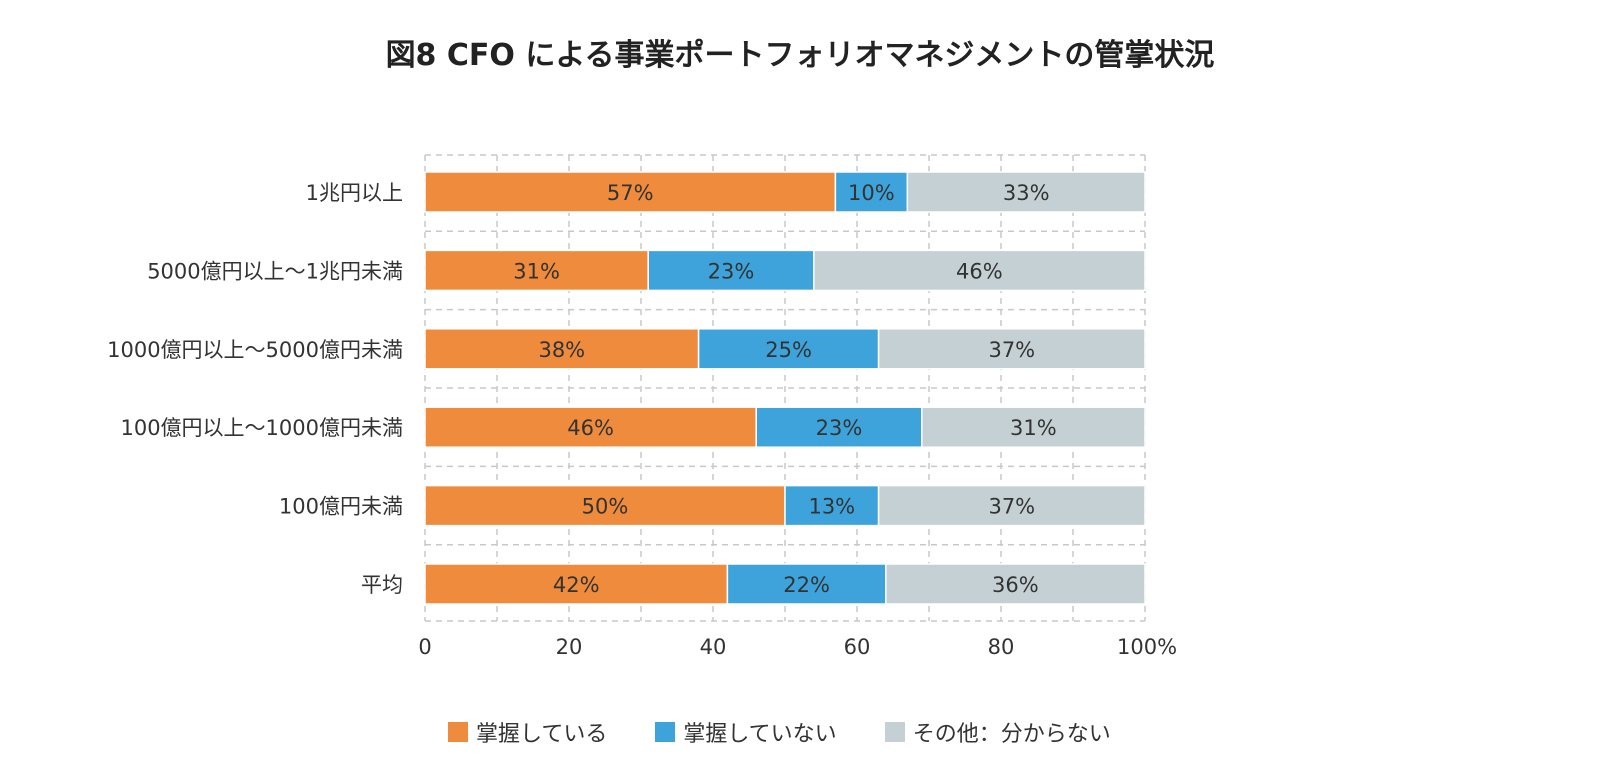  I want to click on chart-title: 図8 CFO による事業ポートフォリオマネジメントの管掌状況, so click(800, 55).